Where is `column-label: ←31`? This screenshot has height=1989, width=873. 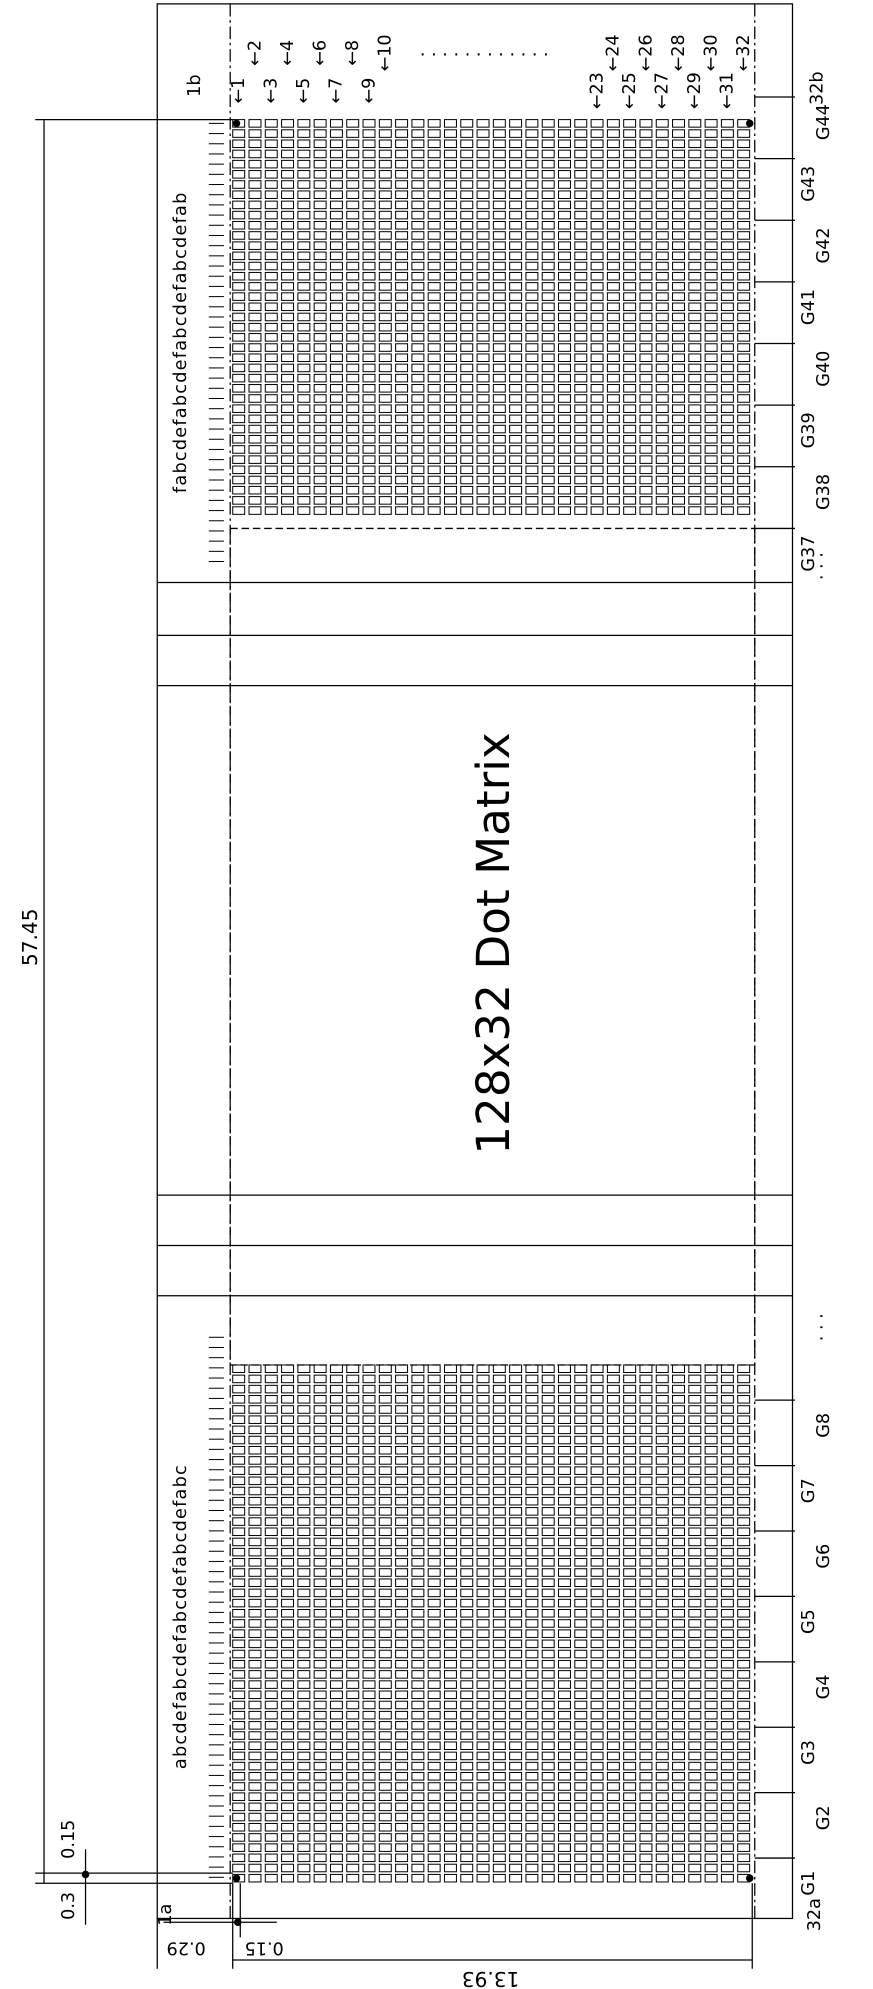
column-label: ←31 is located at coordinates (728, 90).